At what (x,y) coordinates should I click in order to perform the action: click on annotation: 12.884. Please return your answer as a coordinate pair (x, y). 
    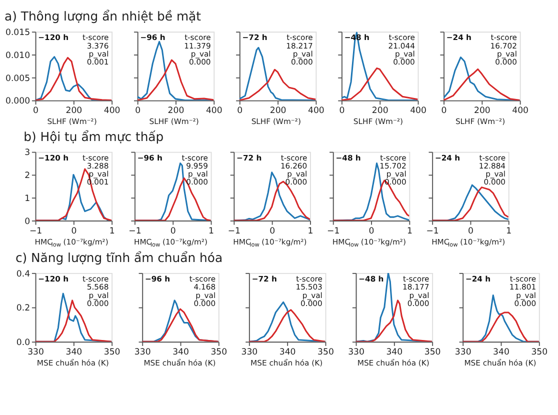
    Looking at the image, I should click on (492, 166).